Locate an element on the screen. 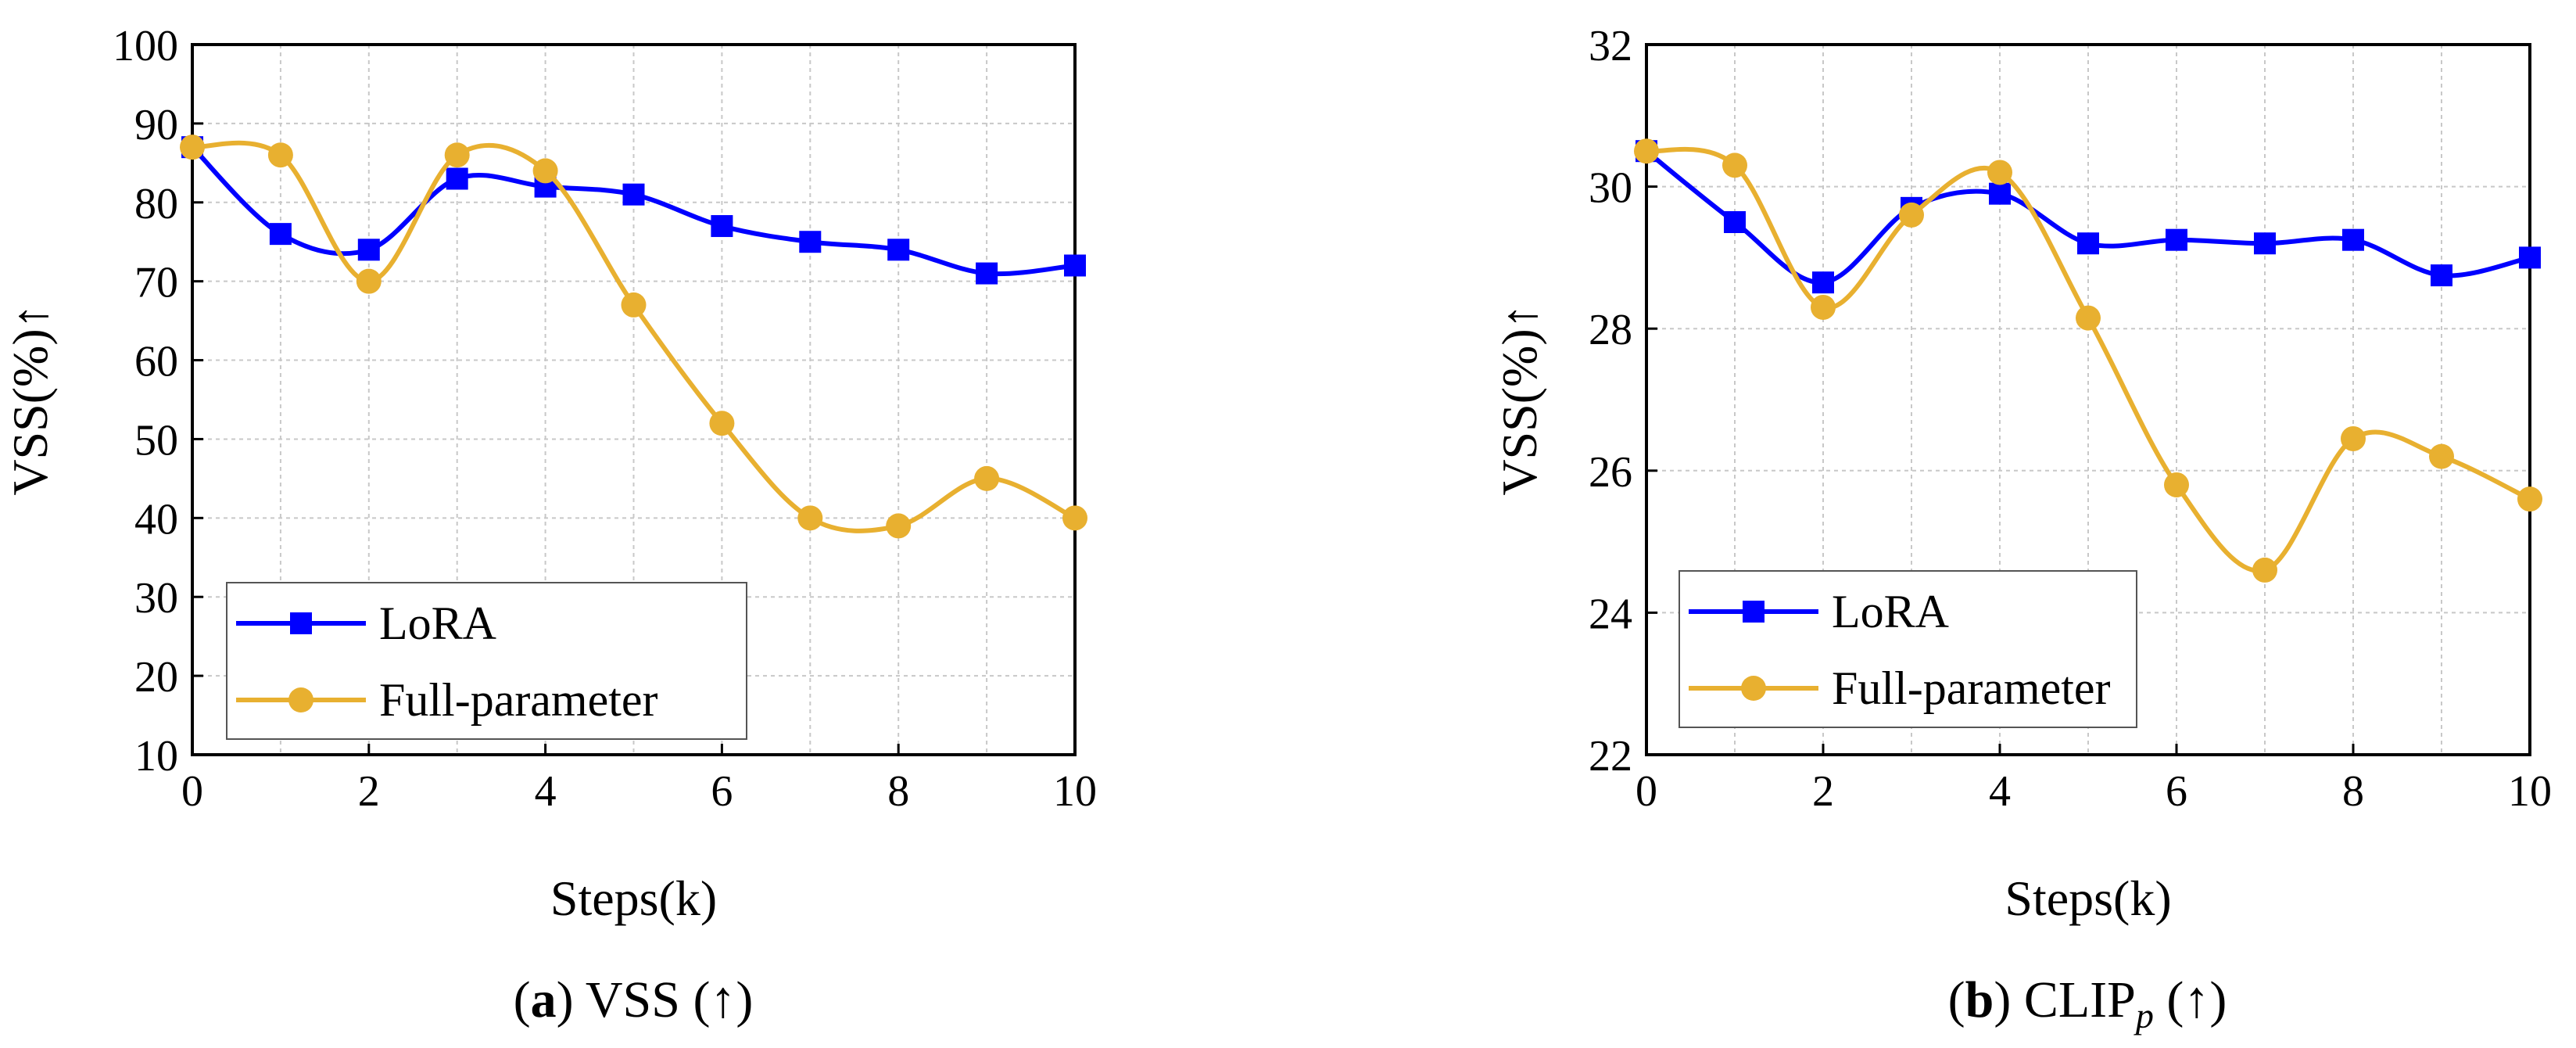  y-tick-label: 26 is located at coordinates (1610, 472).